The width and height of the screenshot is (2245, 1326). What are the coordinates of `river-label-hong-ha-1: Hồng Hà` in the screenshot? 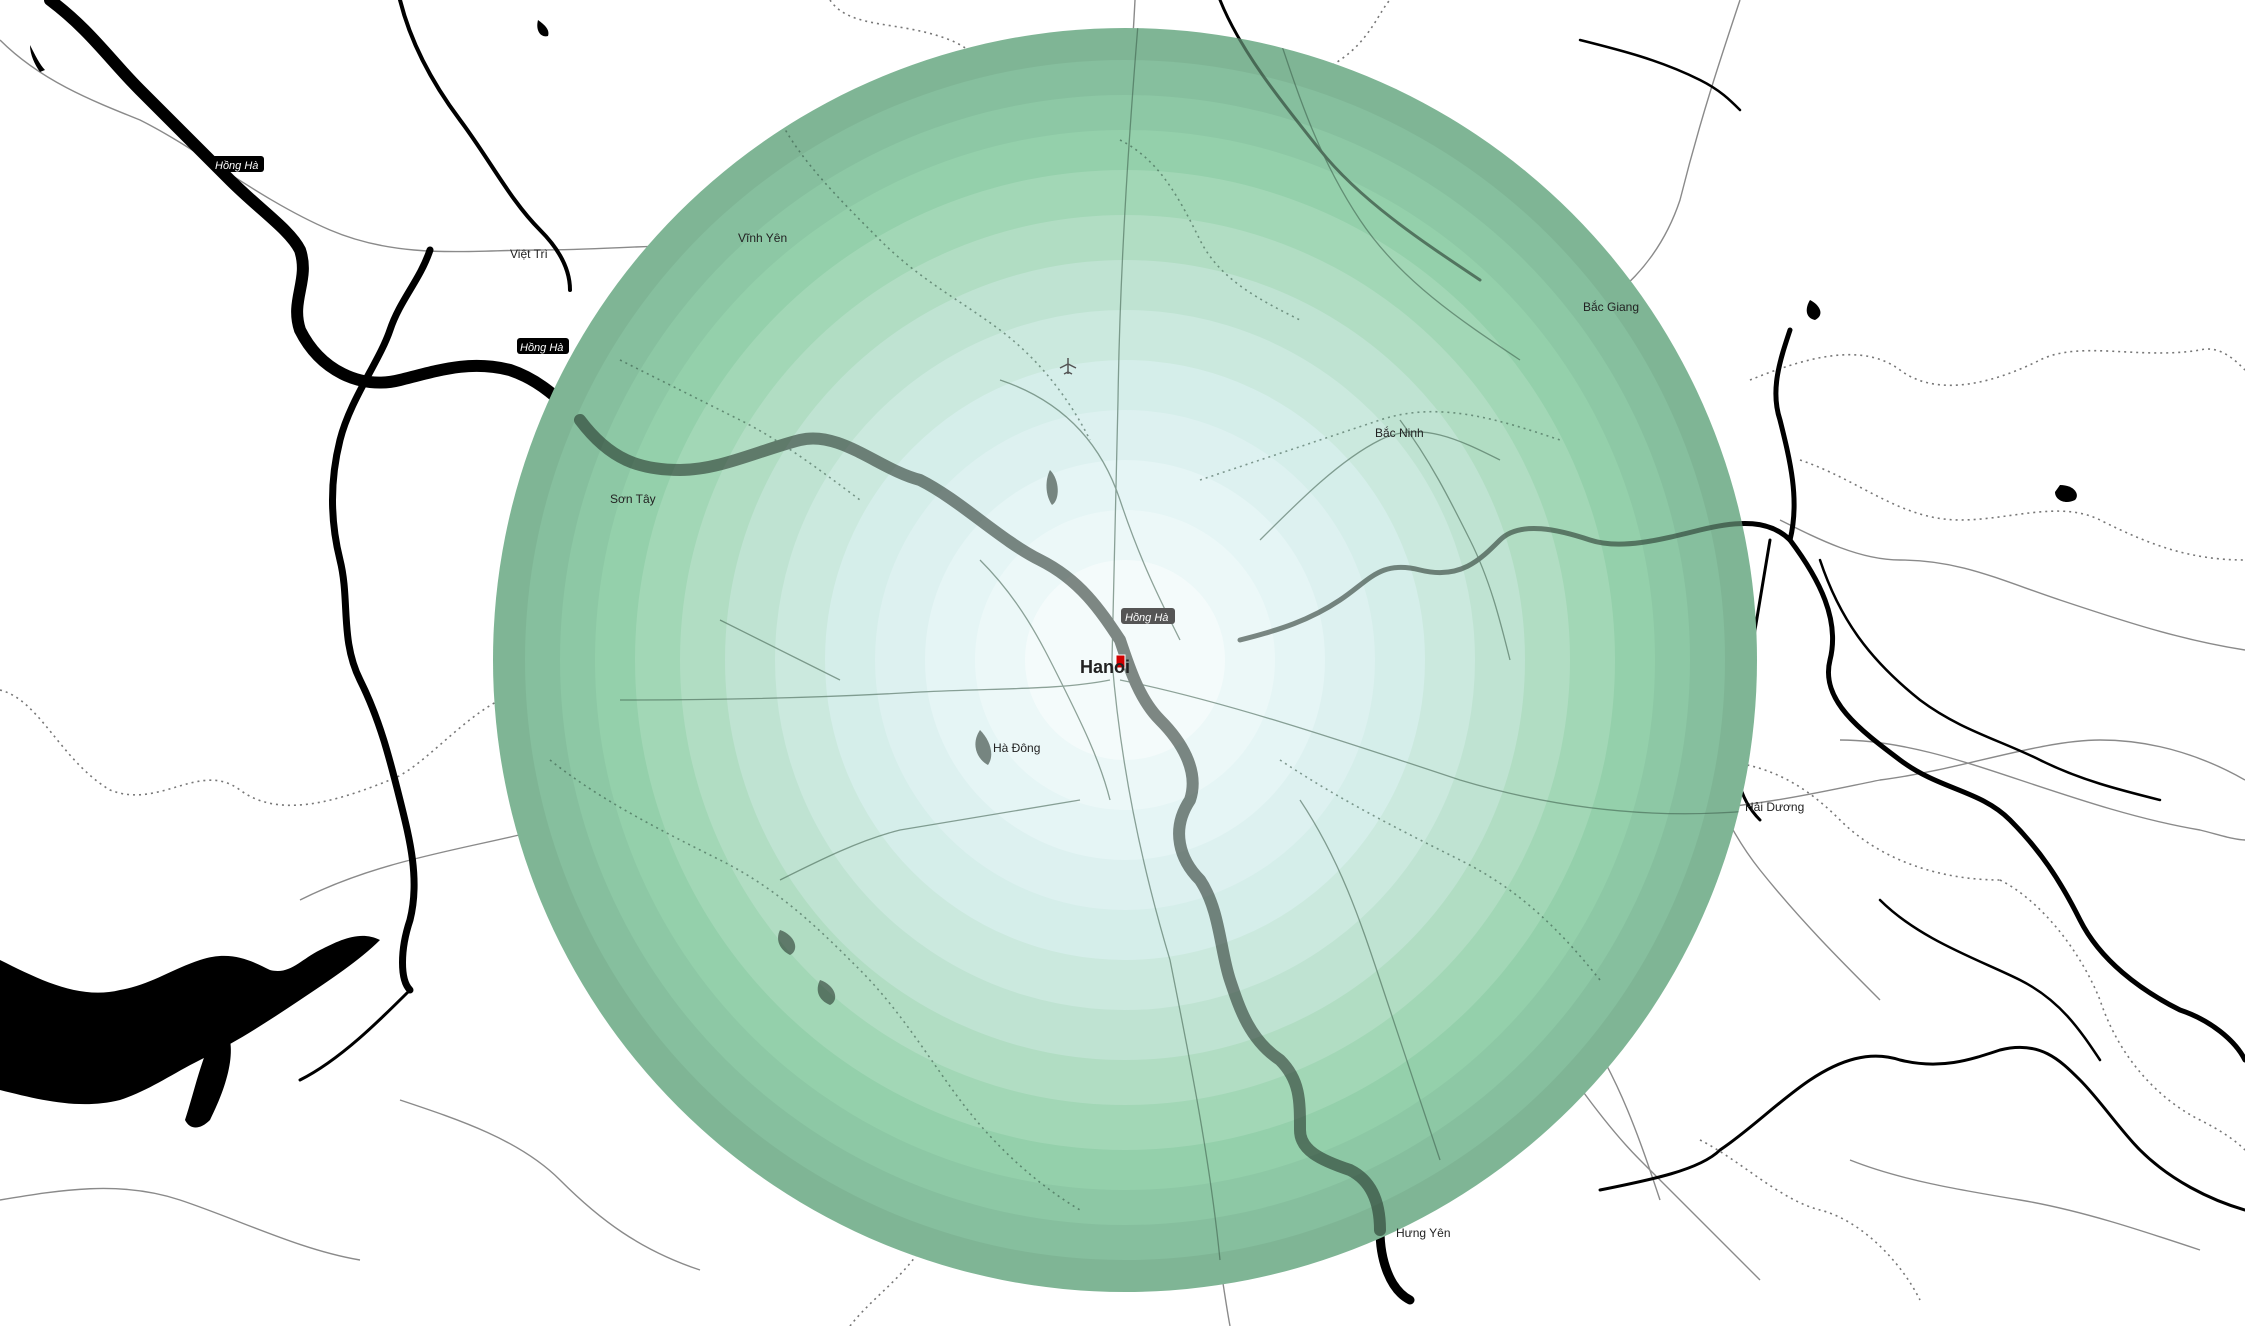 It's located at (236, 166).